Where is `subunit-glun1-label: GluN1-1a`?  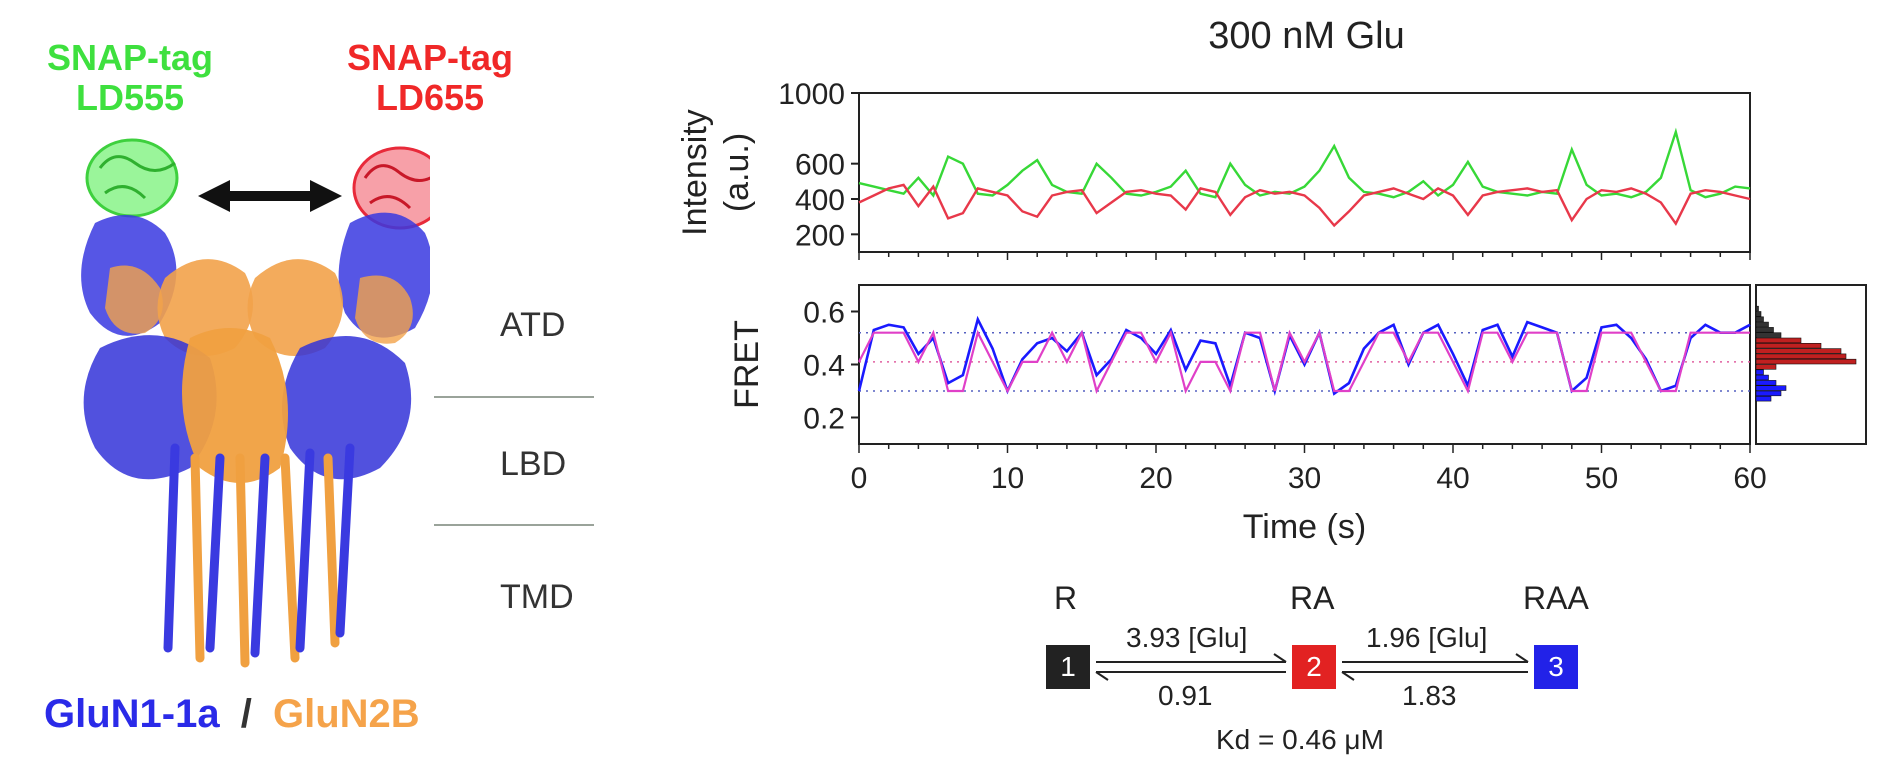
subunit-glun1-label: GluN1-1a is located at coordinates (132, 714).